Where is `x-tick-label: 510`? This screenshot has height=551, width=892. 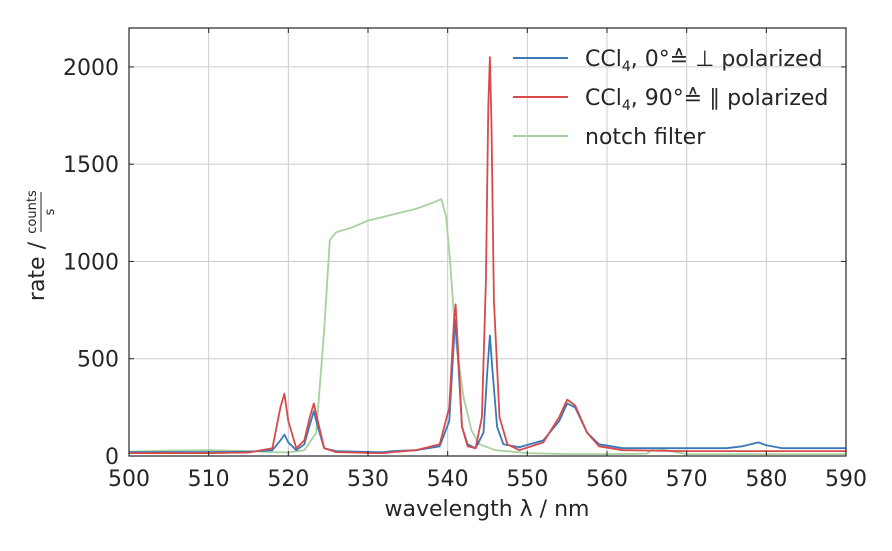
x-tick-label: 510 is located at coordinates (209, 479).